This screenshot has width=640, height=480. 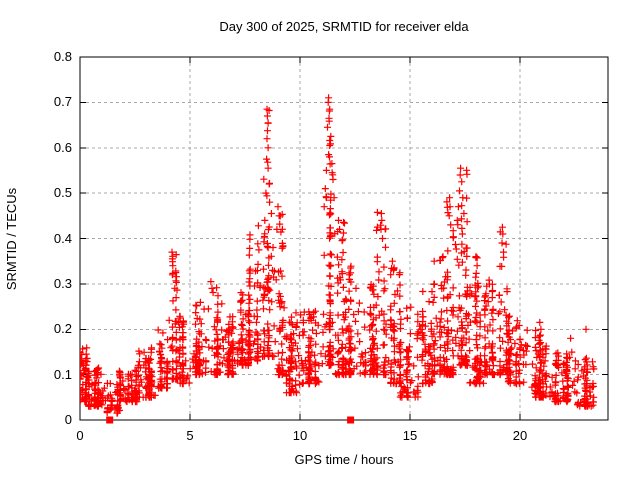 I want to click on x-tick-label: 10, so click(x=300, y=435).